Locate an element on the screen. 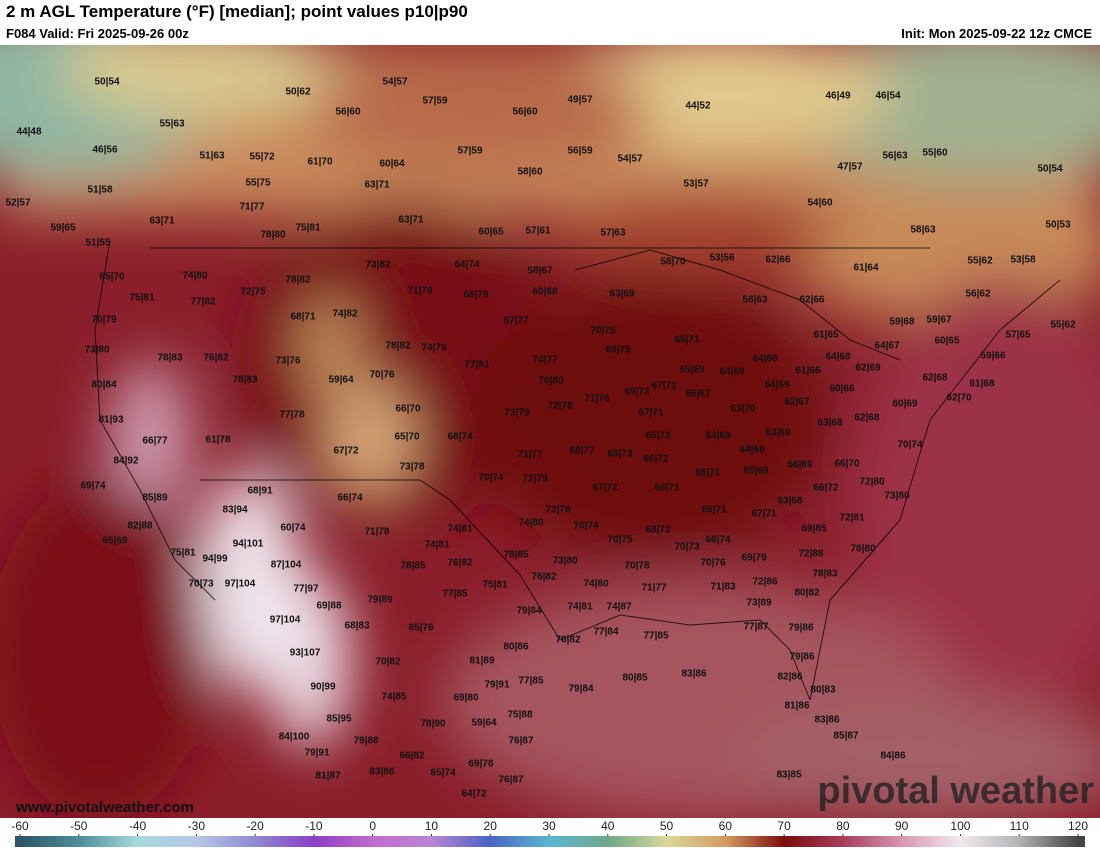  point-value: 60|64 is located at coordinates (391, 164).